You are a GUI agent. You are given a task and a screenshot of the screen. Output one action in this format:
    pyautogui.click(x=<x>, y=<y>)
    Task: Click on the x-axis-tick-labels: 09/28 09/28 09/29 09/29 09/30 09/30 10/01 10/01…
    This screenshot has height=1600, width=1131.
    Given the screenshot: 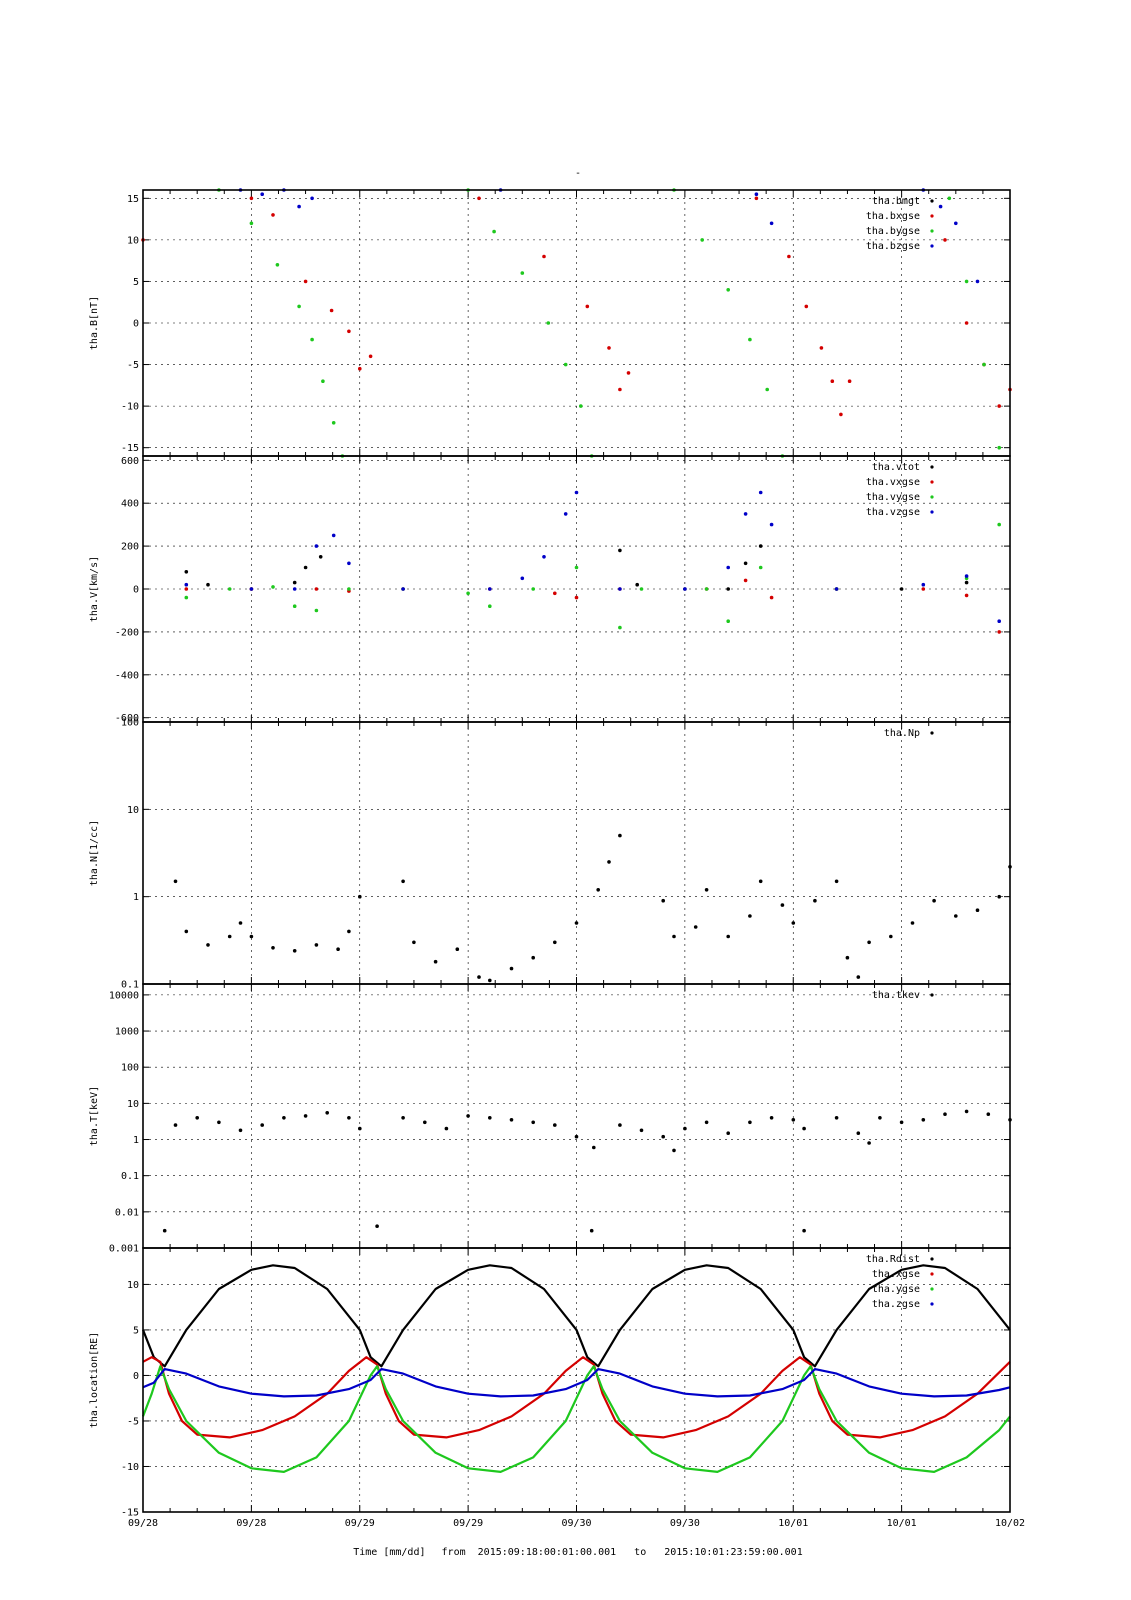 What is the action you would take?
    pyautogui.click(x=576, y=1523)
    